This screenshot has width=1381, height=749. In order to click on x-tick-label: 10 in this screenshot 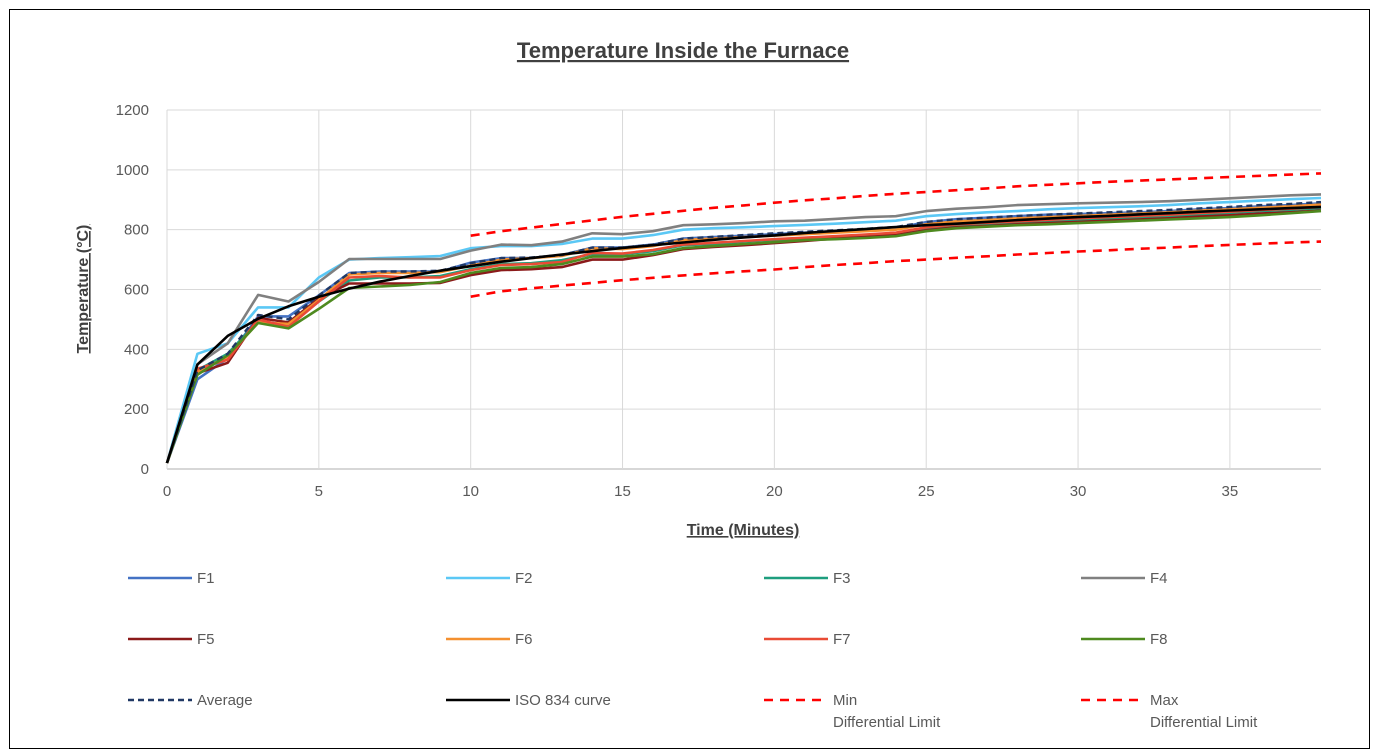, I will do `click(470, 491)`.